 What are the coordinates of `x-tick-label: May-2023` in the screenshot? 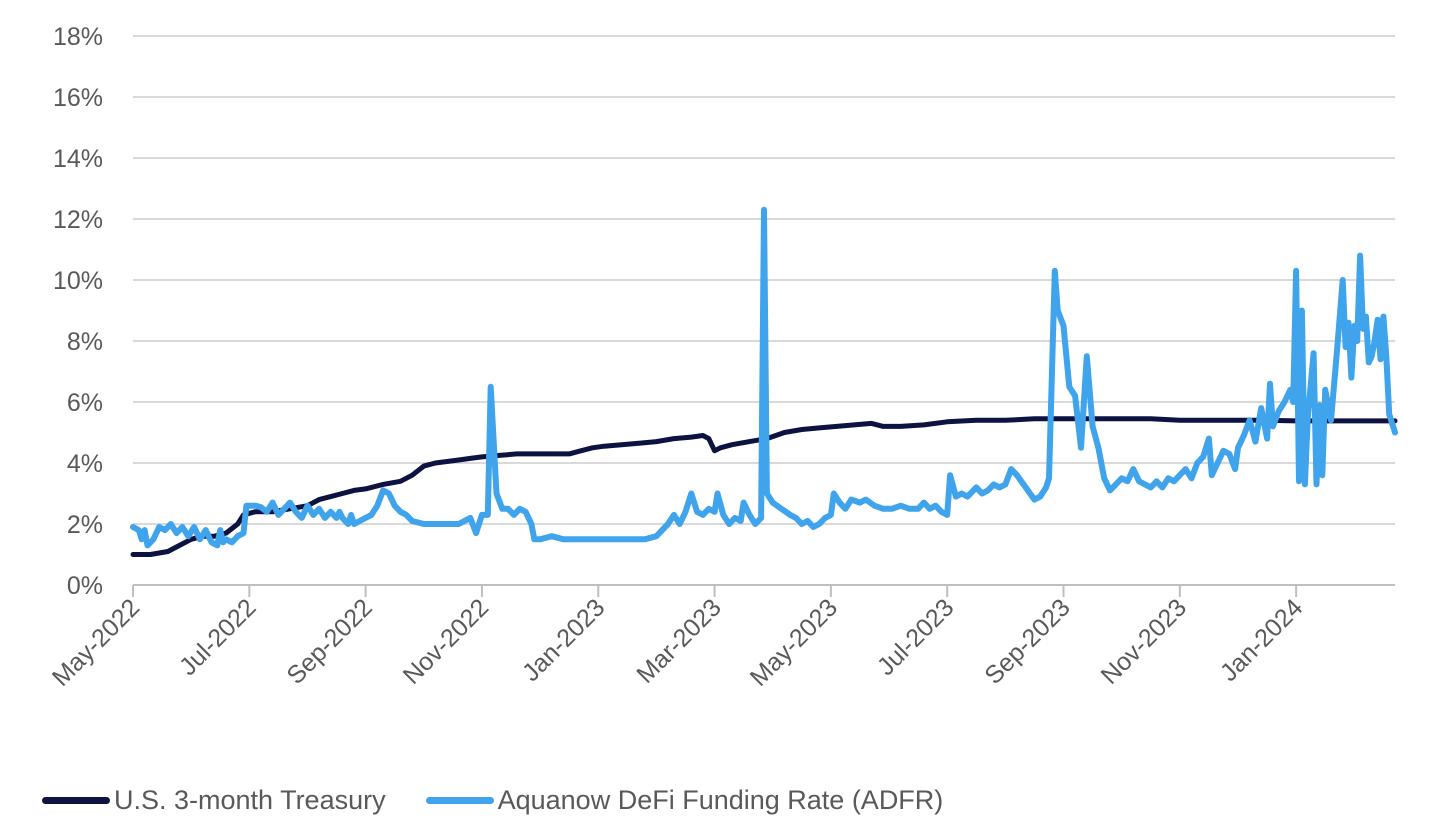 It's located at (794, 642).